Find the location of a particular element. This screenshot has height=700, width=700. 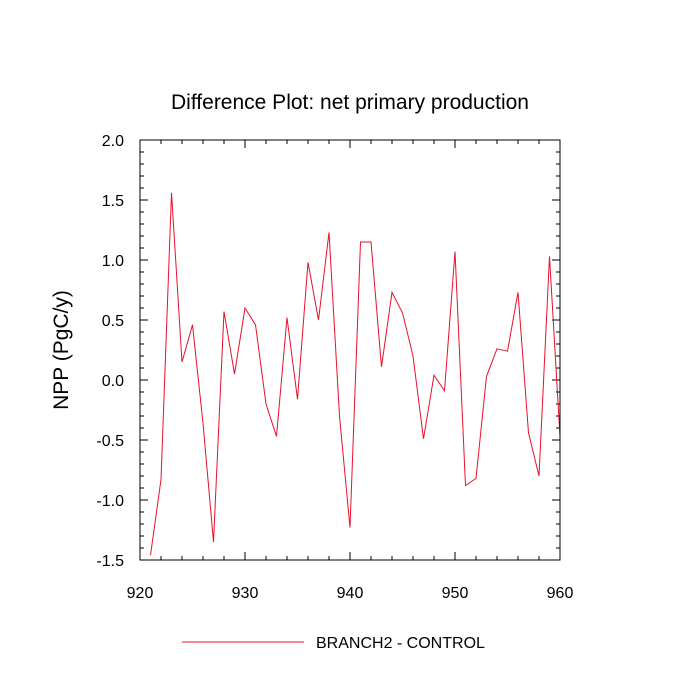

y-axis-label: NPP (PgC/y) is located at coordinates (61, 350).